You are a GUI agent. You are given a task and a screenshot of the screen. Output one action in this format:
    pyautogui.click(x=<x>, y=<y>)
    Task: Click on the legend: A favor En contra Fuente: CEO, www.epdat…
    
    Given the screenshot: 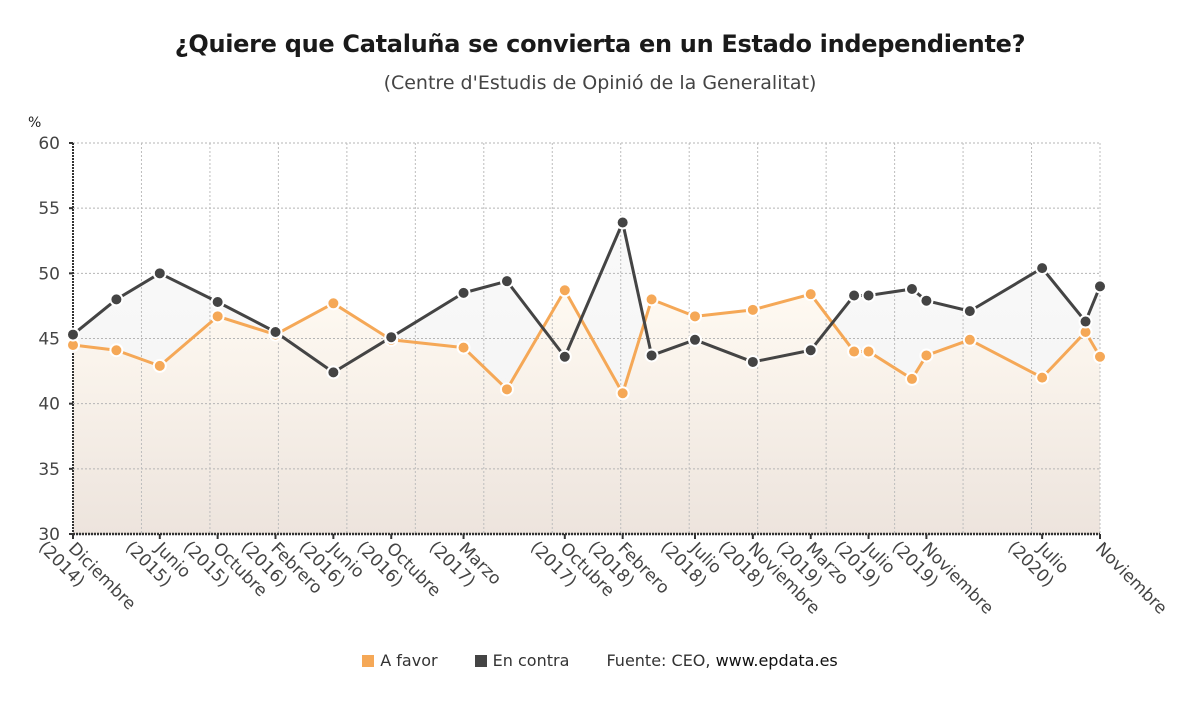 What is the action you would take?
    pyautogui.click(x=600, y=660)
    